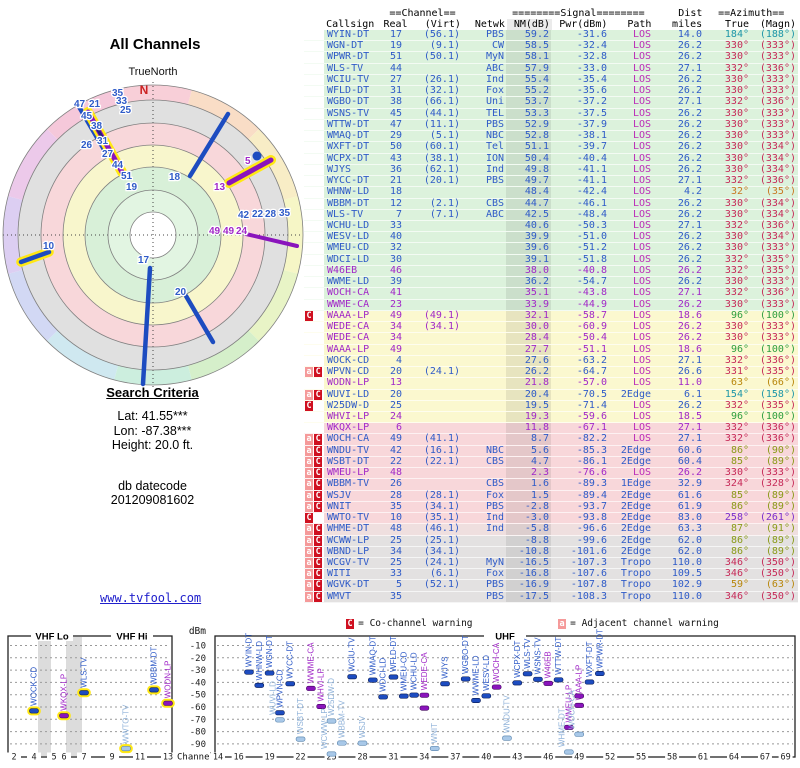  Describe the element at coordinates (777, 349) in the screenshot. I see `cell-azimuth-magnetic: (100°)` at that location.